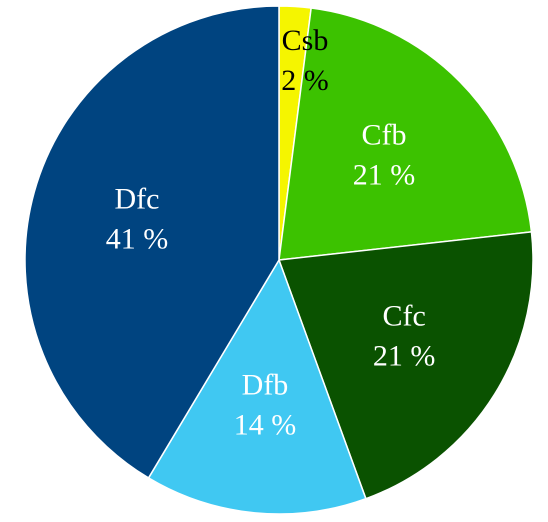  Describe the element at coordinates (265, 425) in the screenshot. I see `slice-value-dfb: 14 %` at that location.